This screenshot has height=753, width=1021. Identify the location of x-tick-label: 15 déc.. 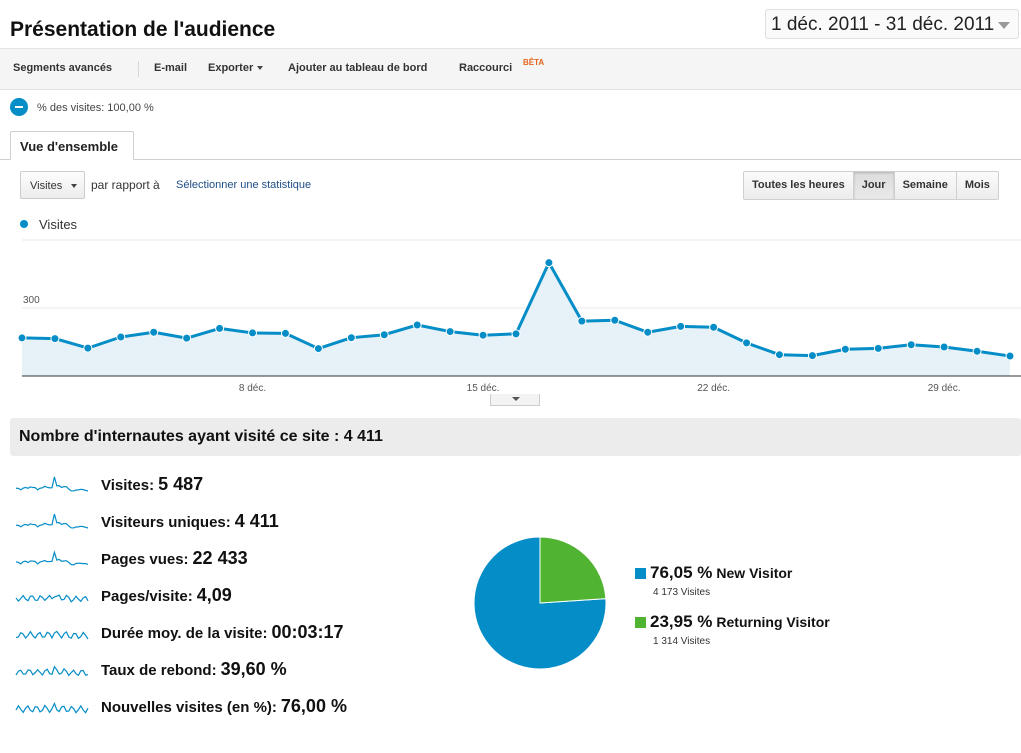
(483, 388).